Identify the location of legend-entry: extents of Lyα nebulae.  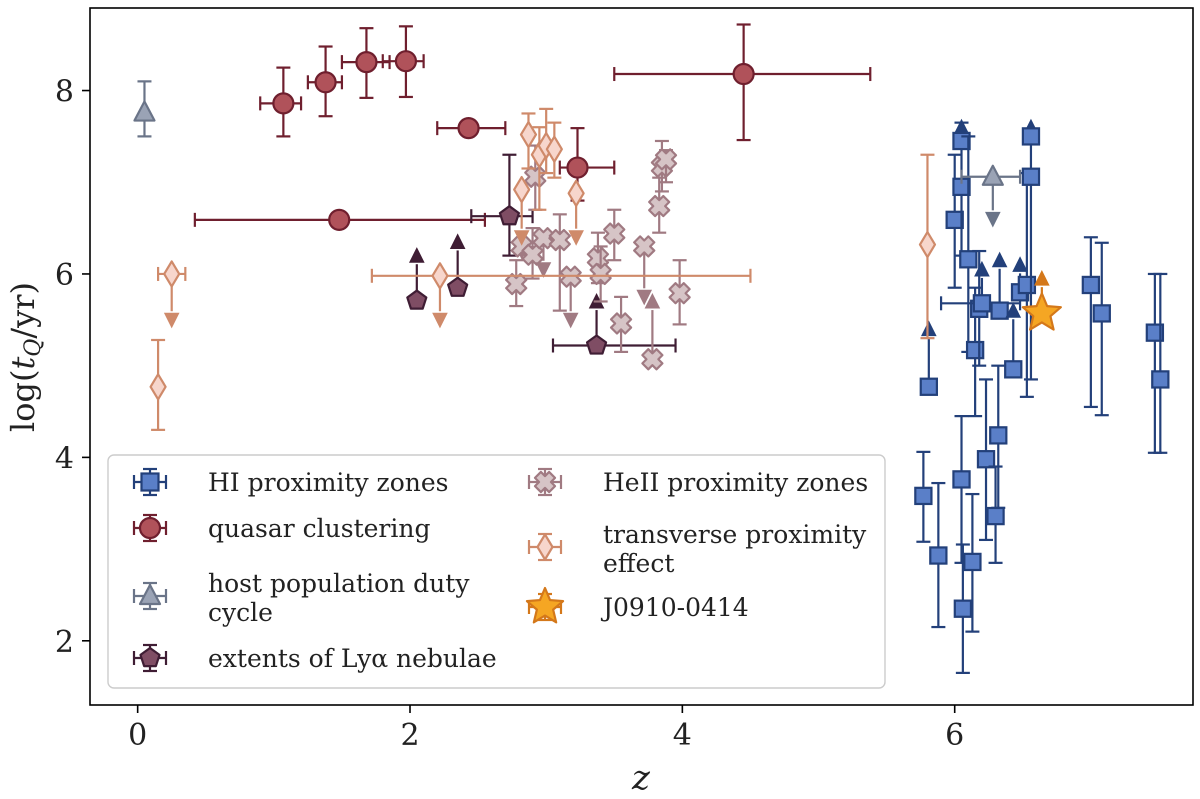
(314, 658).